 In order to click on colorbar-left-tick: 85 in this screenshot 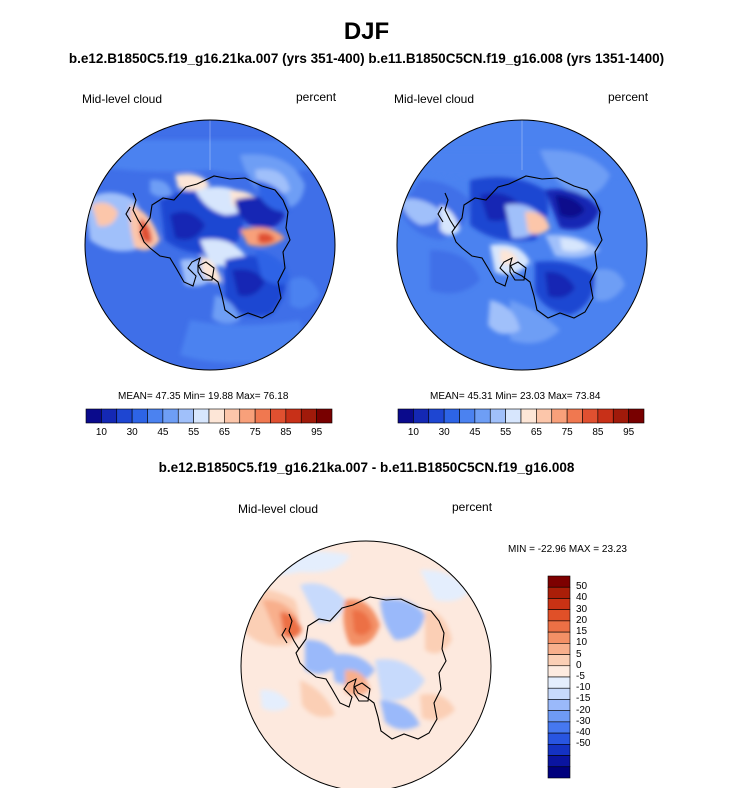, I will do `click(286, 432)`.